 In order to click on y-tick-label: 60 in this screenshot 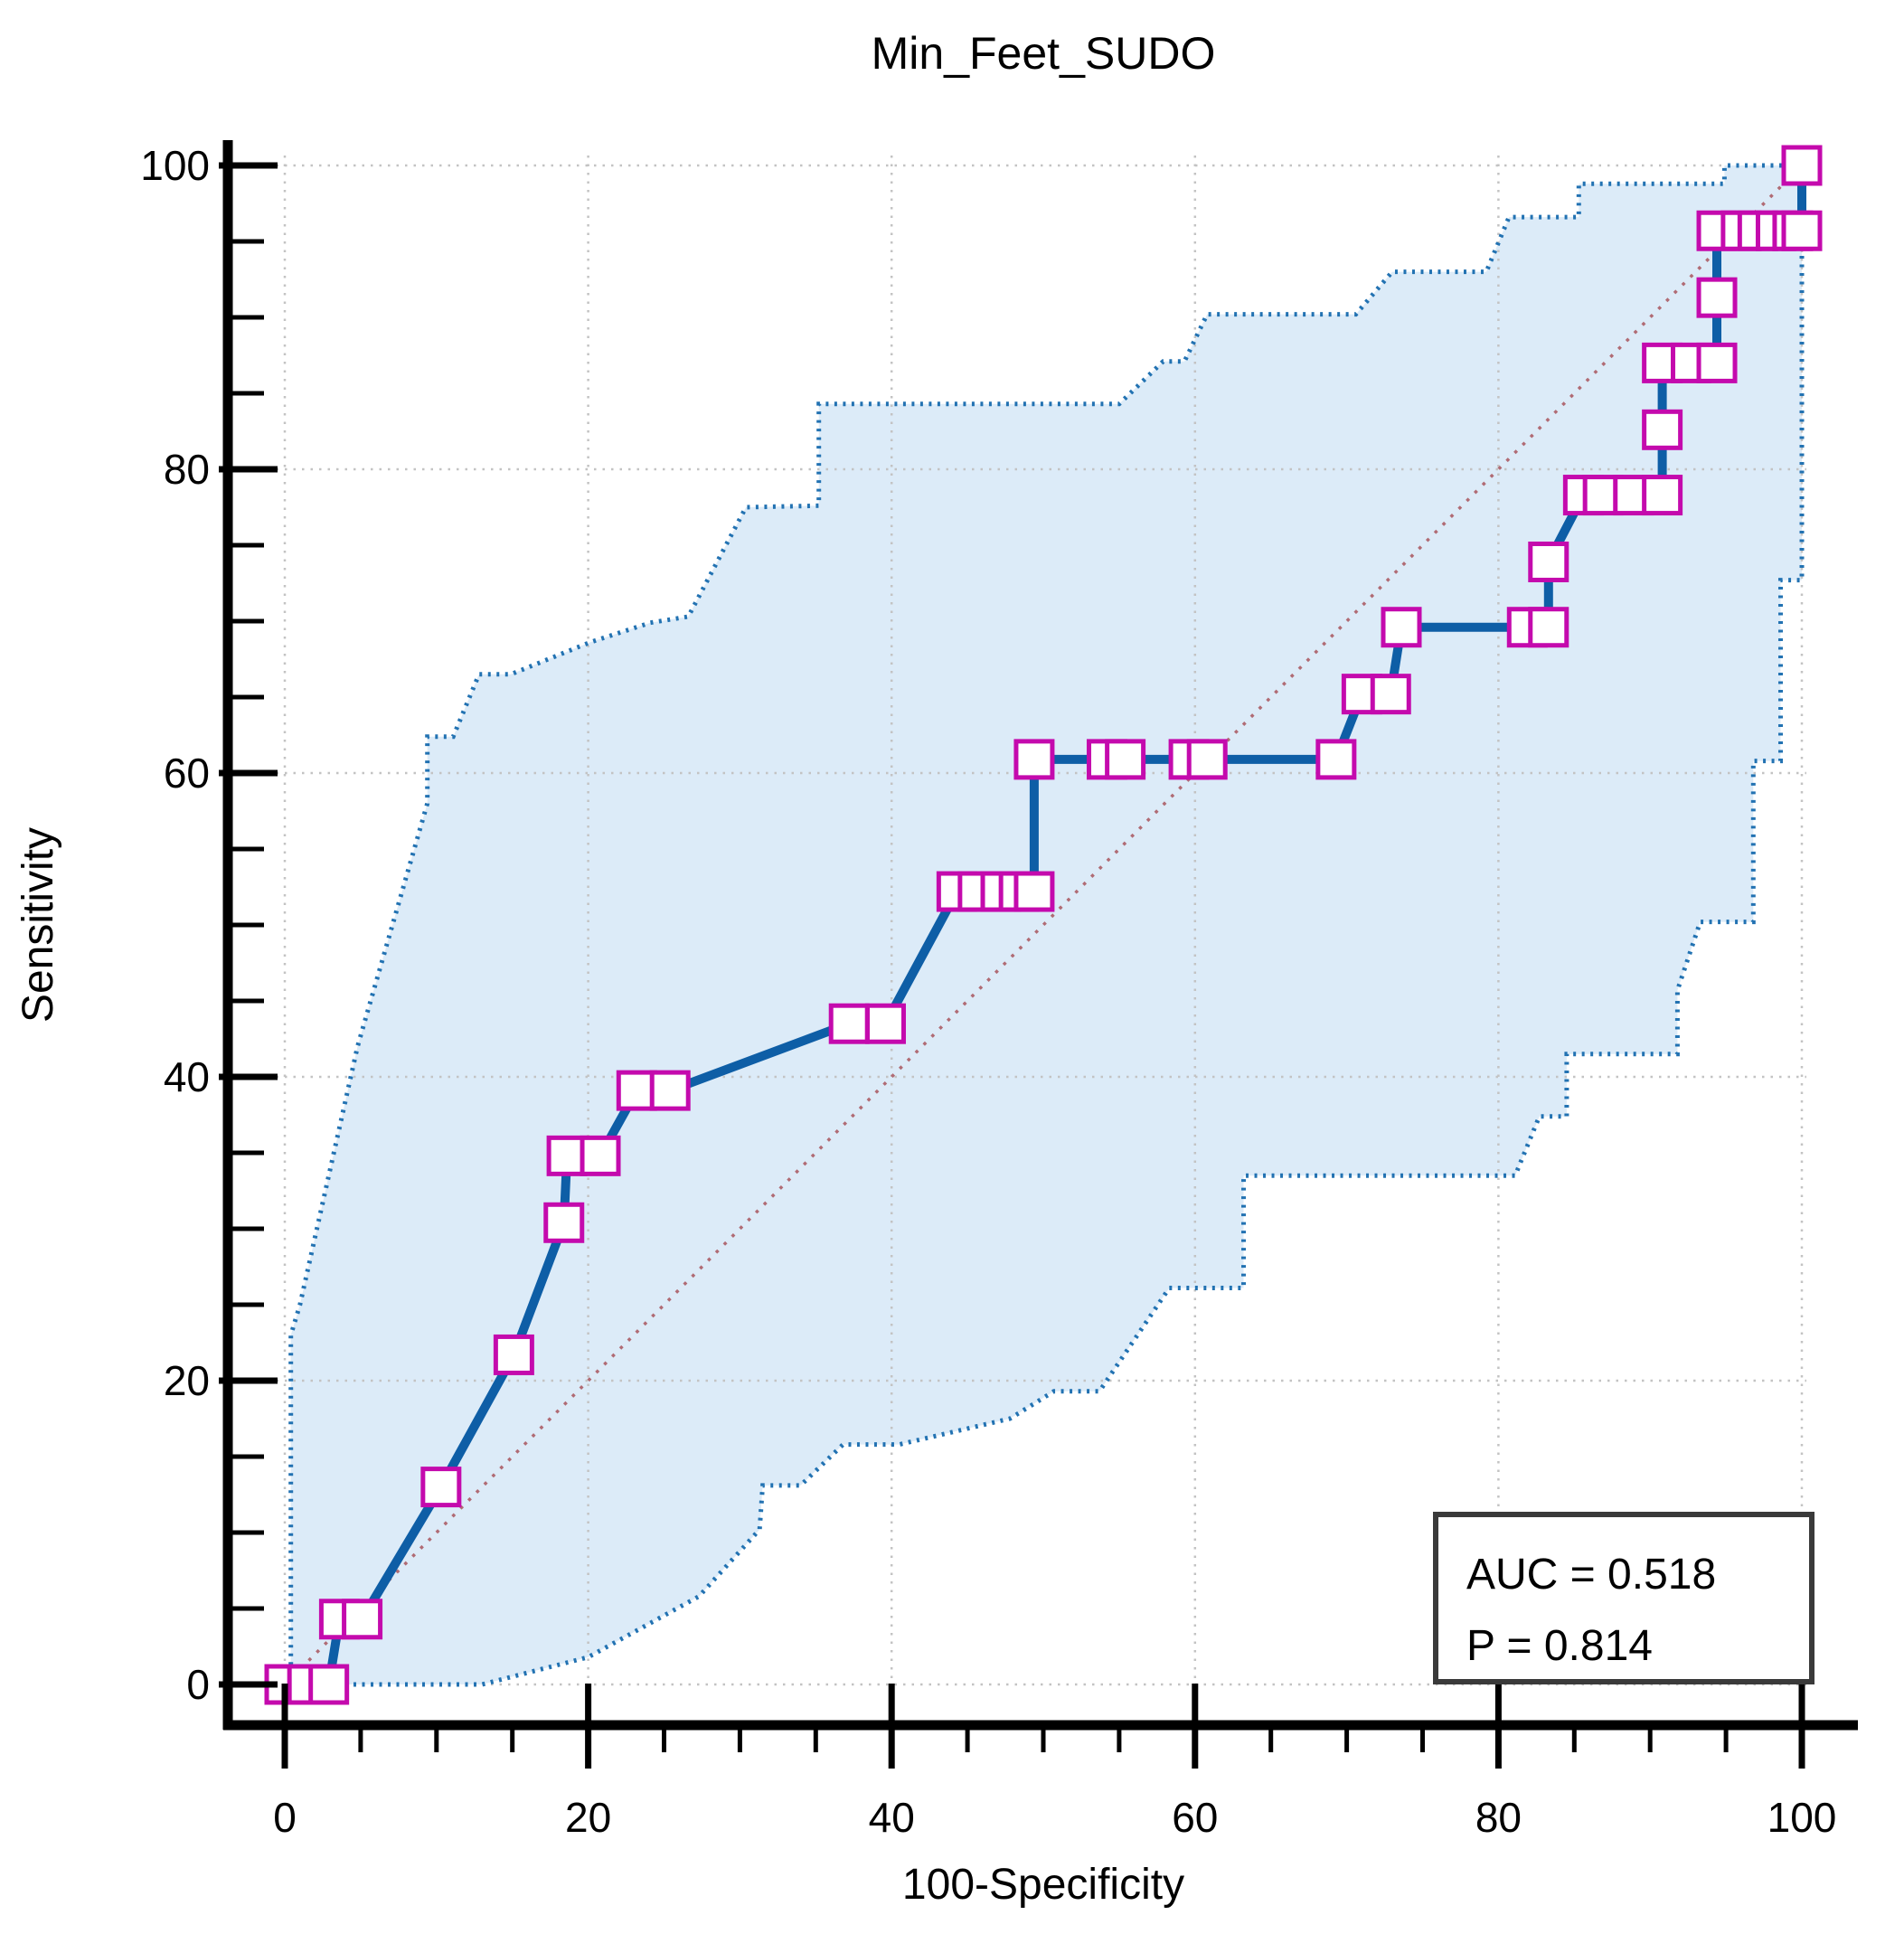, I will do `click(187, 773)`.